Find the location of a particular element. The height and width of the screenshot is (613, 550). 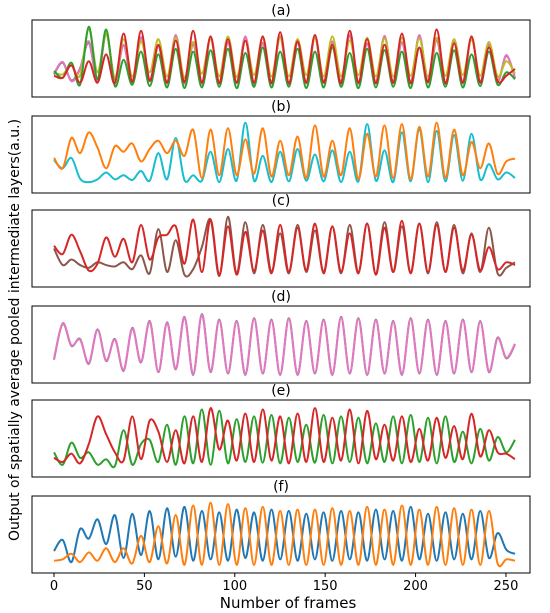

panel-d: (d) is located at coordinates (281, 336).